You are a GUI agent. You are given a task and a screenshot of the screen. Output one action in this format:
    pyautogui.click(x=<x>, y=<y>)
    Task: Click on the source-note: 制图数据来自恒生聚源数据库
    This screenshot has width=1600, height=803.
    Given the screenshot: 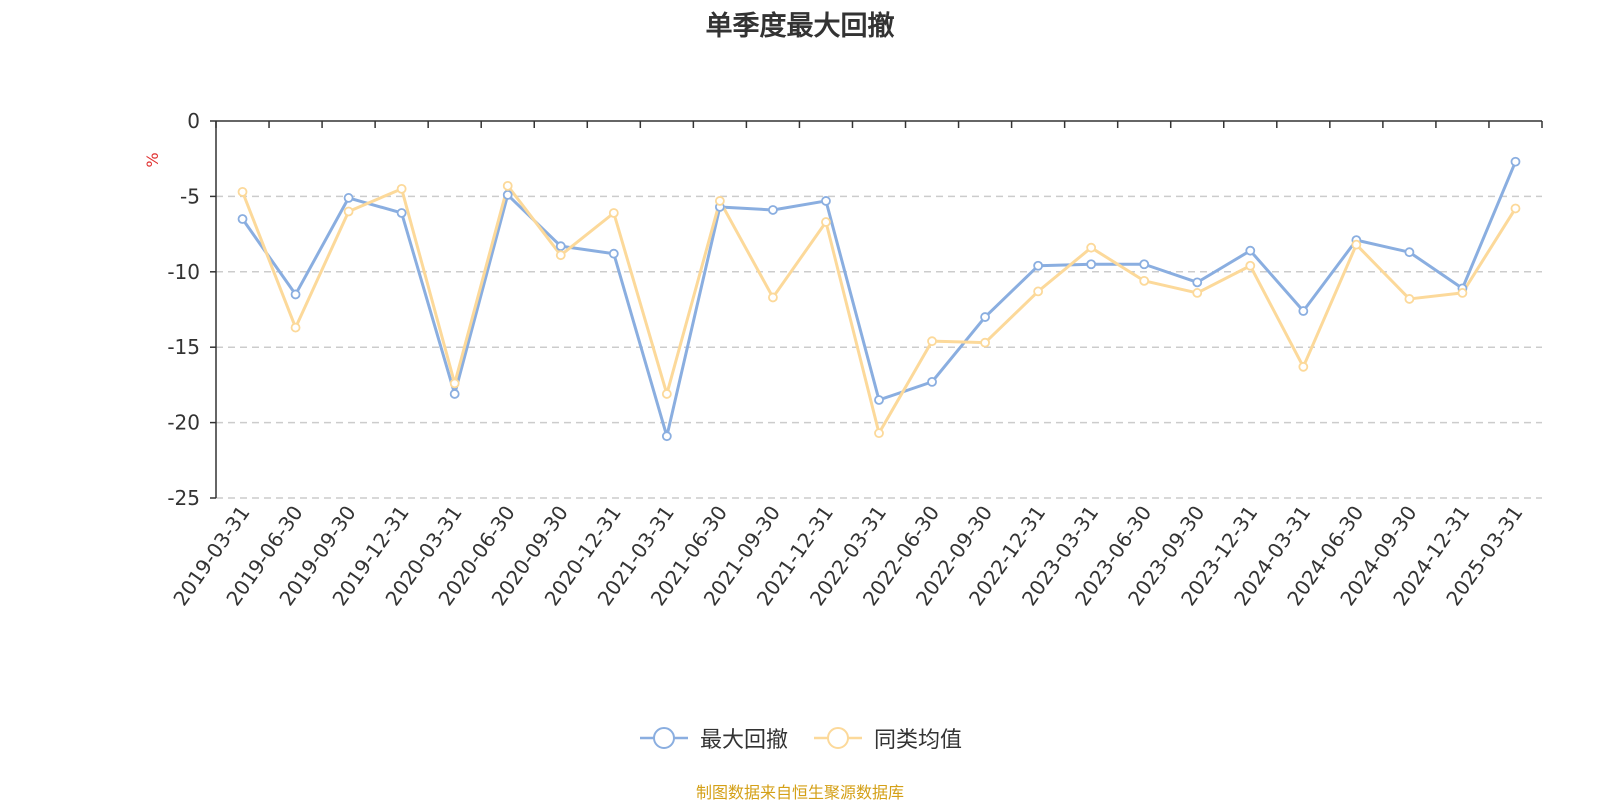 What is the action you would take?
    pyautogui.click(x=799, y=792)
    